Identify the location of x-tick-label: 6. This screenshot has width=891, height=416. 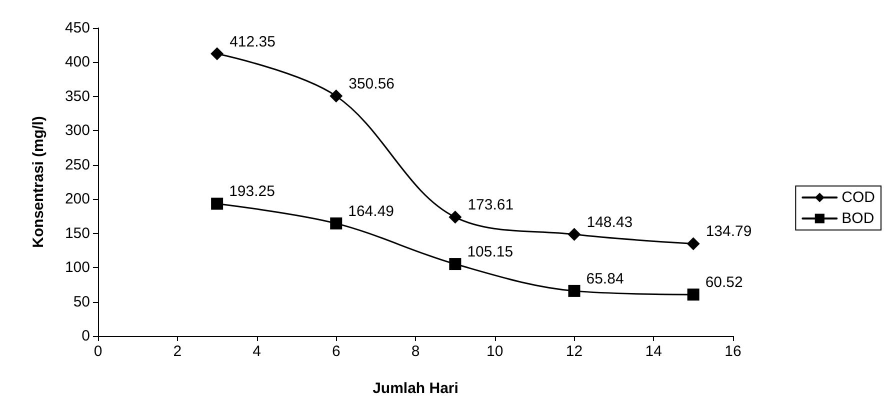
(336, 351).